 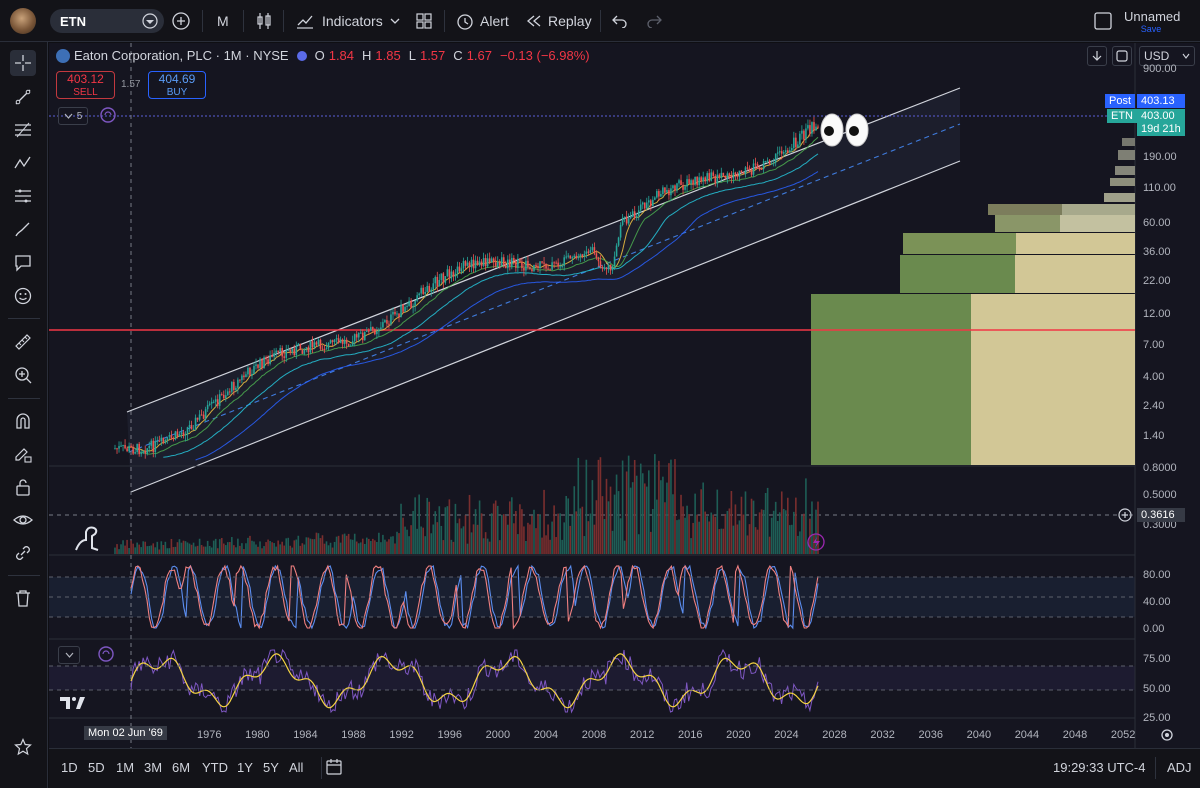 What do you see at coordinates (23, 130) in the screenshot?
I see `fib-tool` at bounding box center [23, 130].